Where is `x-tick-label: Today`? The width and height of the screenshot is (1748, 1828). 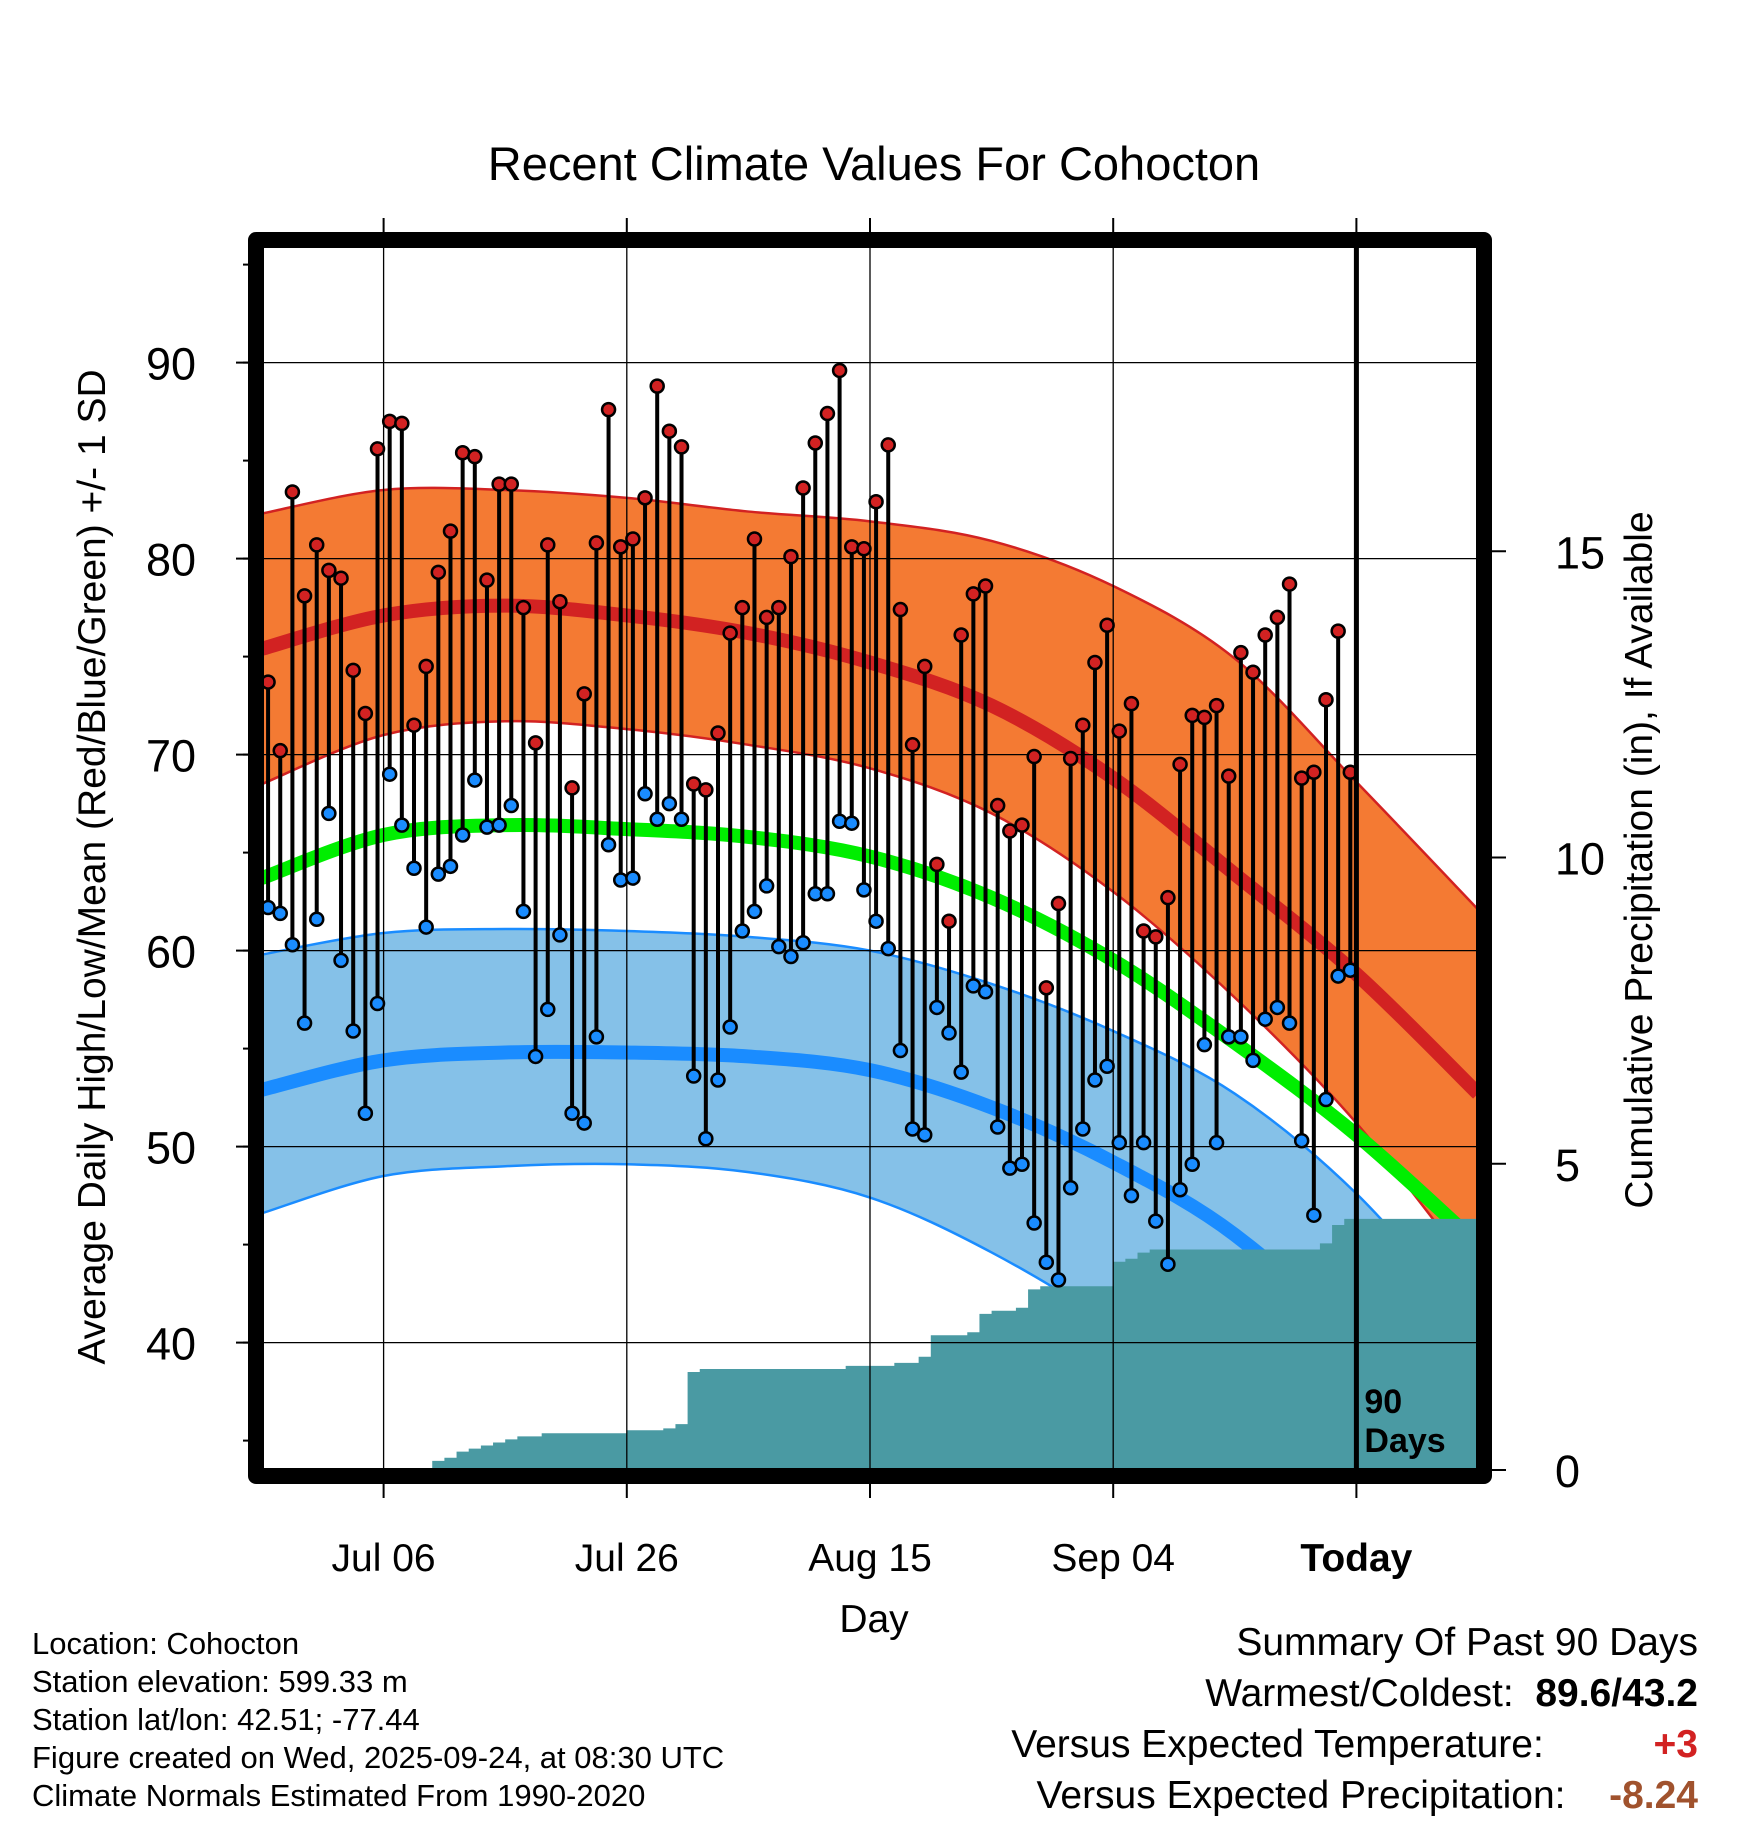
x-tick-label: Today is located at coordinates (1356, 1558).